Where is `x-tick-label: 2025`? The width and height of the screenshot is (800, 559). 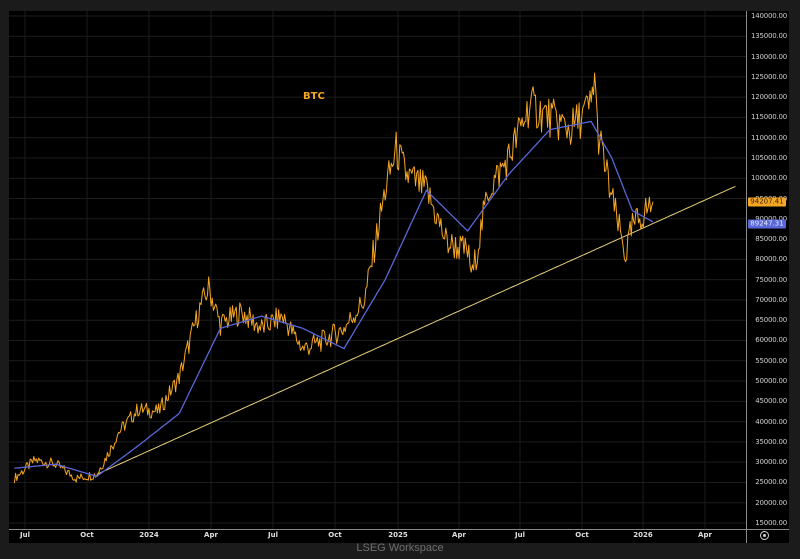 x-tick-label: 2025 is located at coordinates (398, 535).